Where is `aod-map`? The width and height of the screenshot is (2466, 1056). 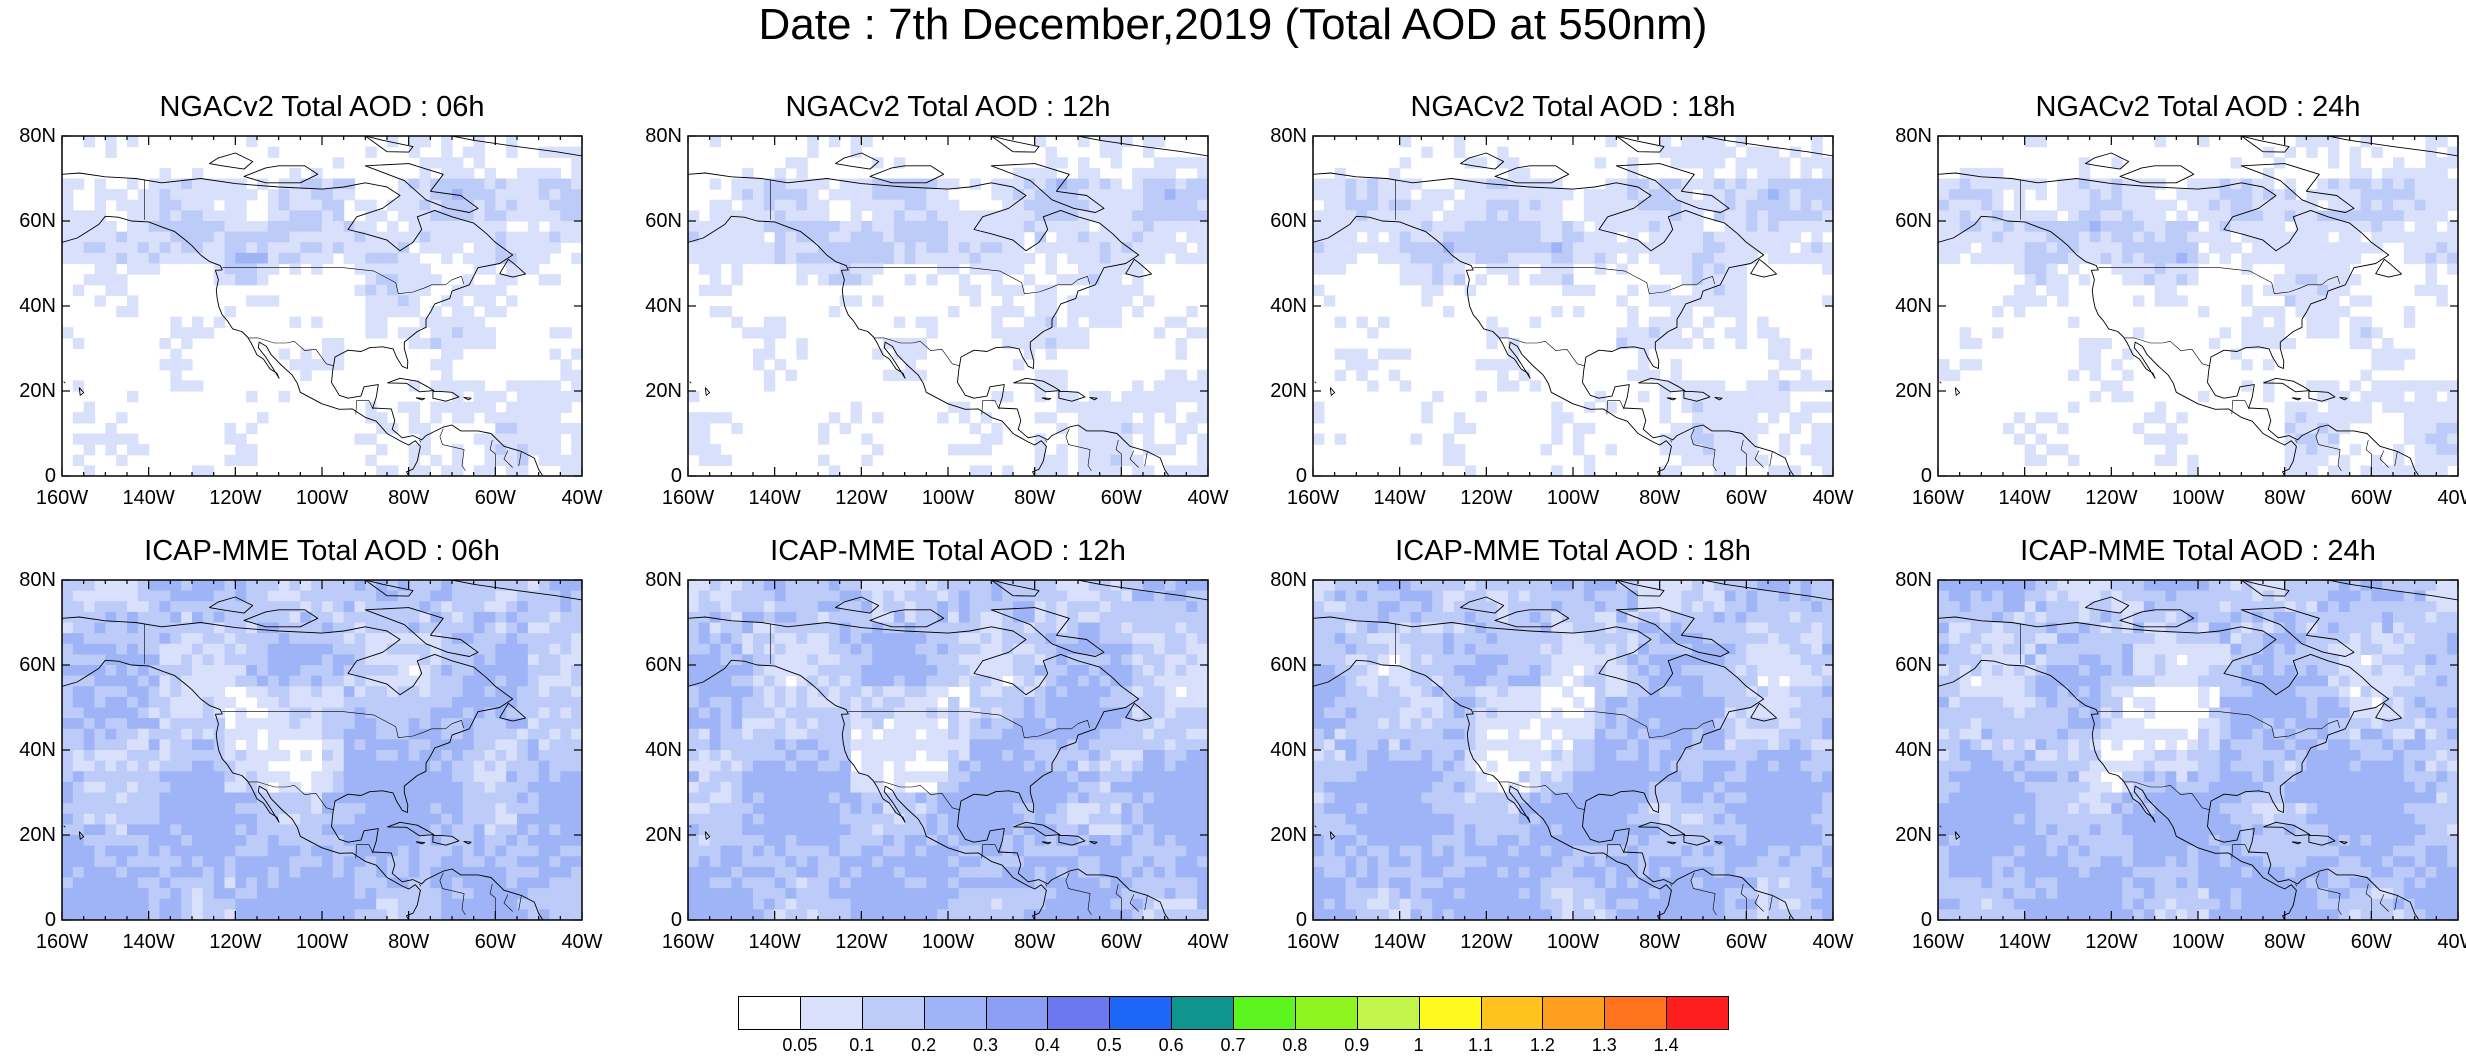
aod-map is located at coordinates (2198, 306).